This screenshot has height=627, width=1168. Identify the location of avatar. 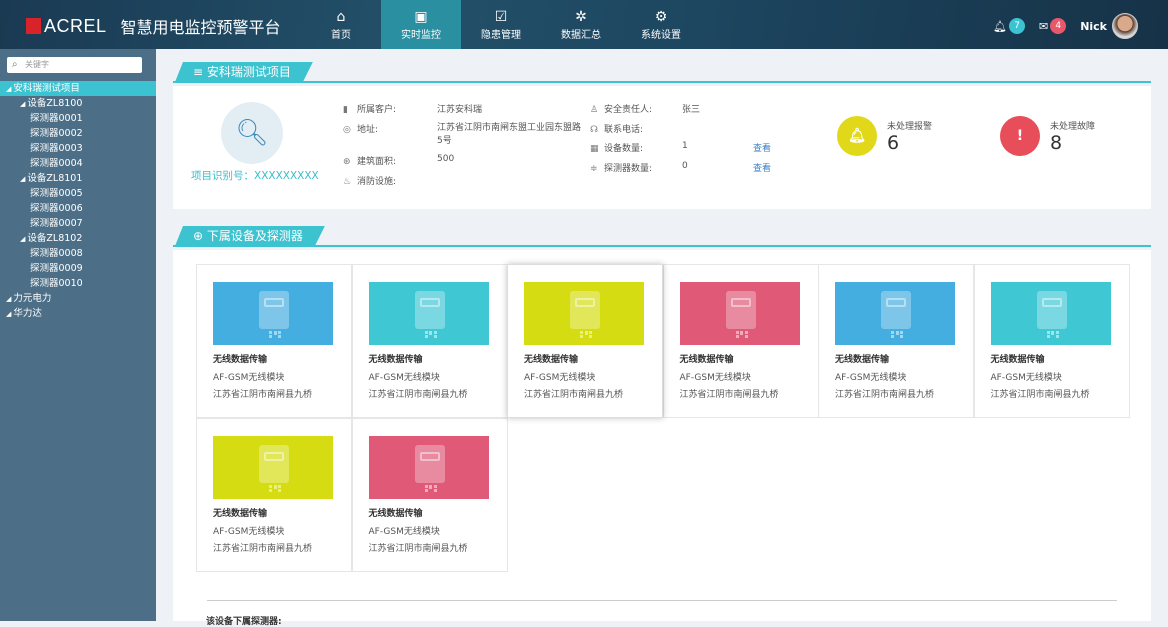
(1125, 26).